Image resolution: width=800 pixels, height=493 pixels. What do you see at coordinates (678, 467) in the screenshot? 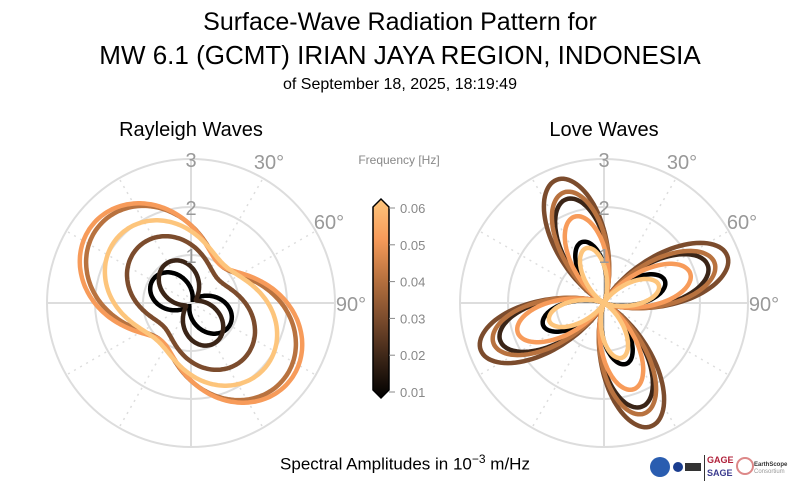
I see `nasa-logo-icon` at bounding box center [678, 467].